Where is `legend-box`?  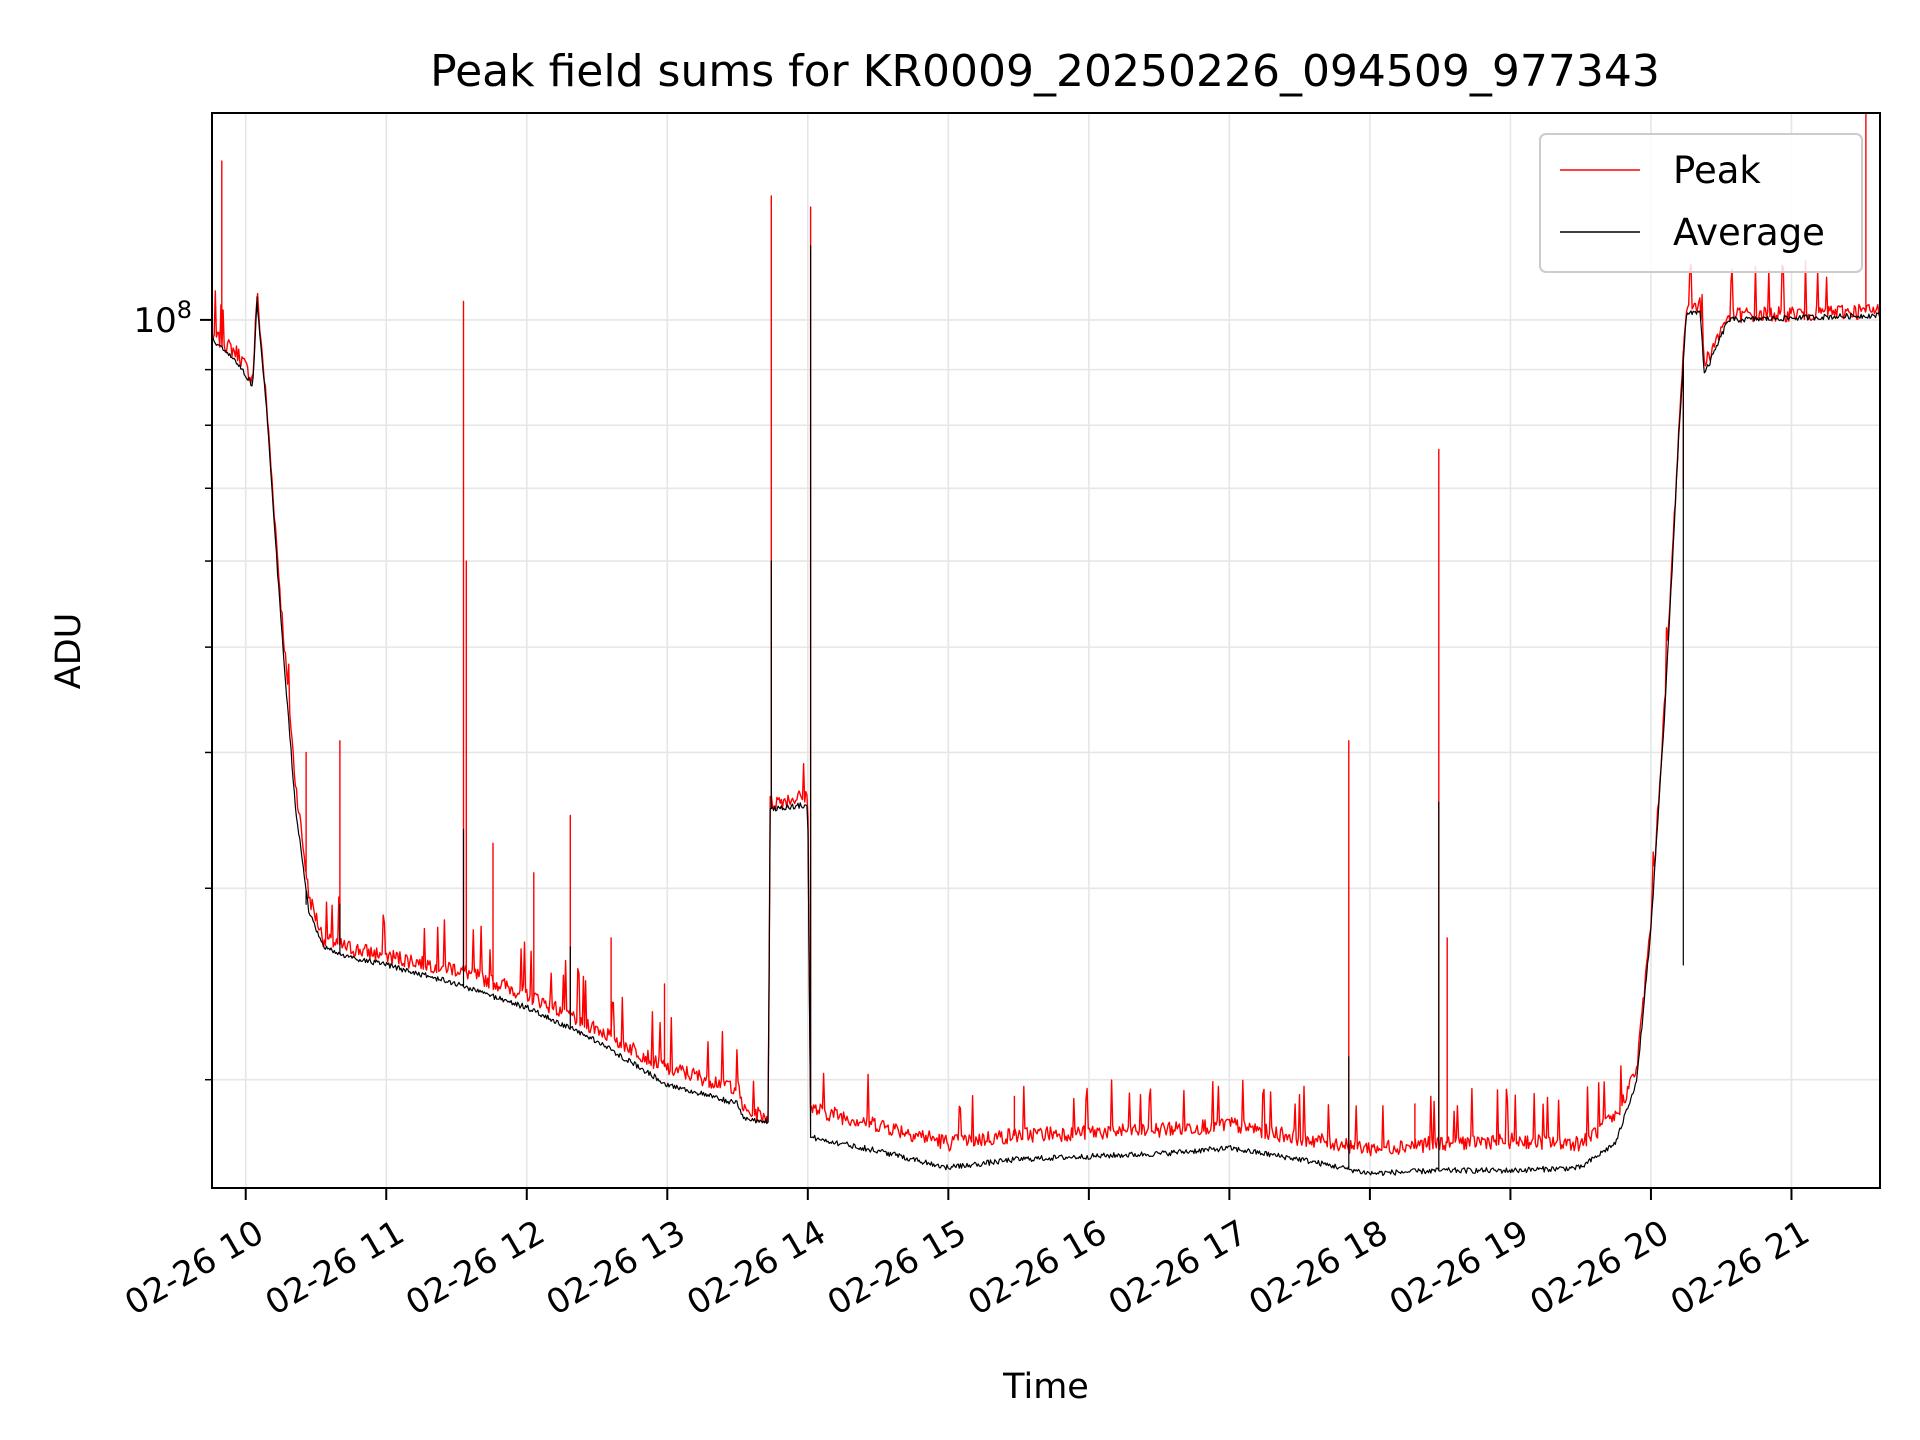 legend-box is located at coordinates (1701, 203).